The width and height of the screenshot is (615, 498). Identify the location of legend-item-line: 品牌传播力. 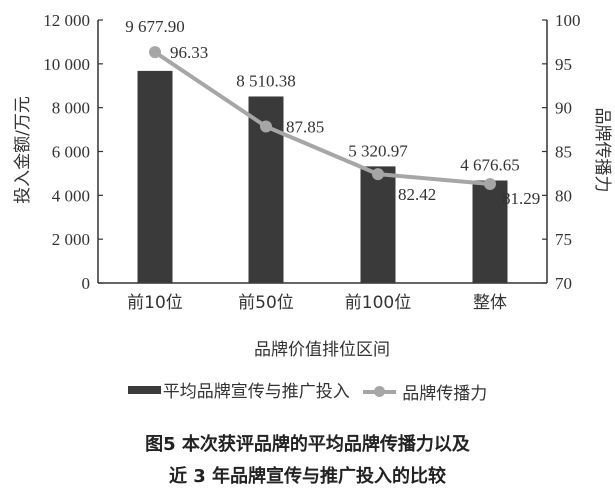
(425, 391).